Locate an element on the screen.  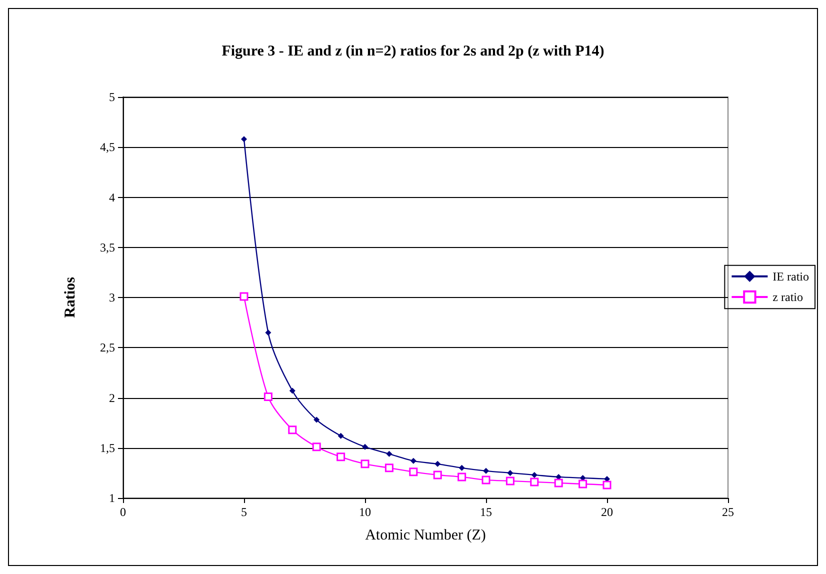
legend-label: IE ratio is located at coordinates (791, 276).